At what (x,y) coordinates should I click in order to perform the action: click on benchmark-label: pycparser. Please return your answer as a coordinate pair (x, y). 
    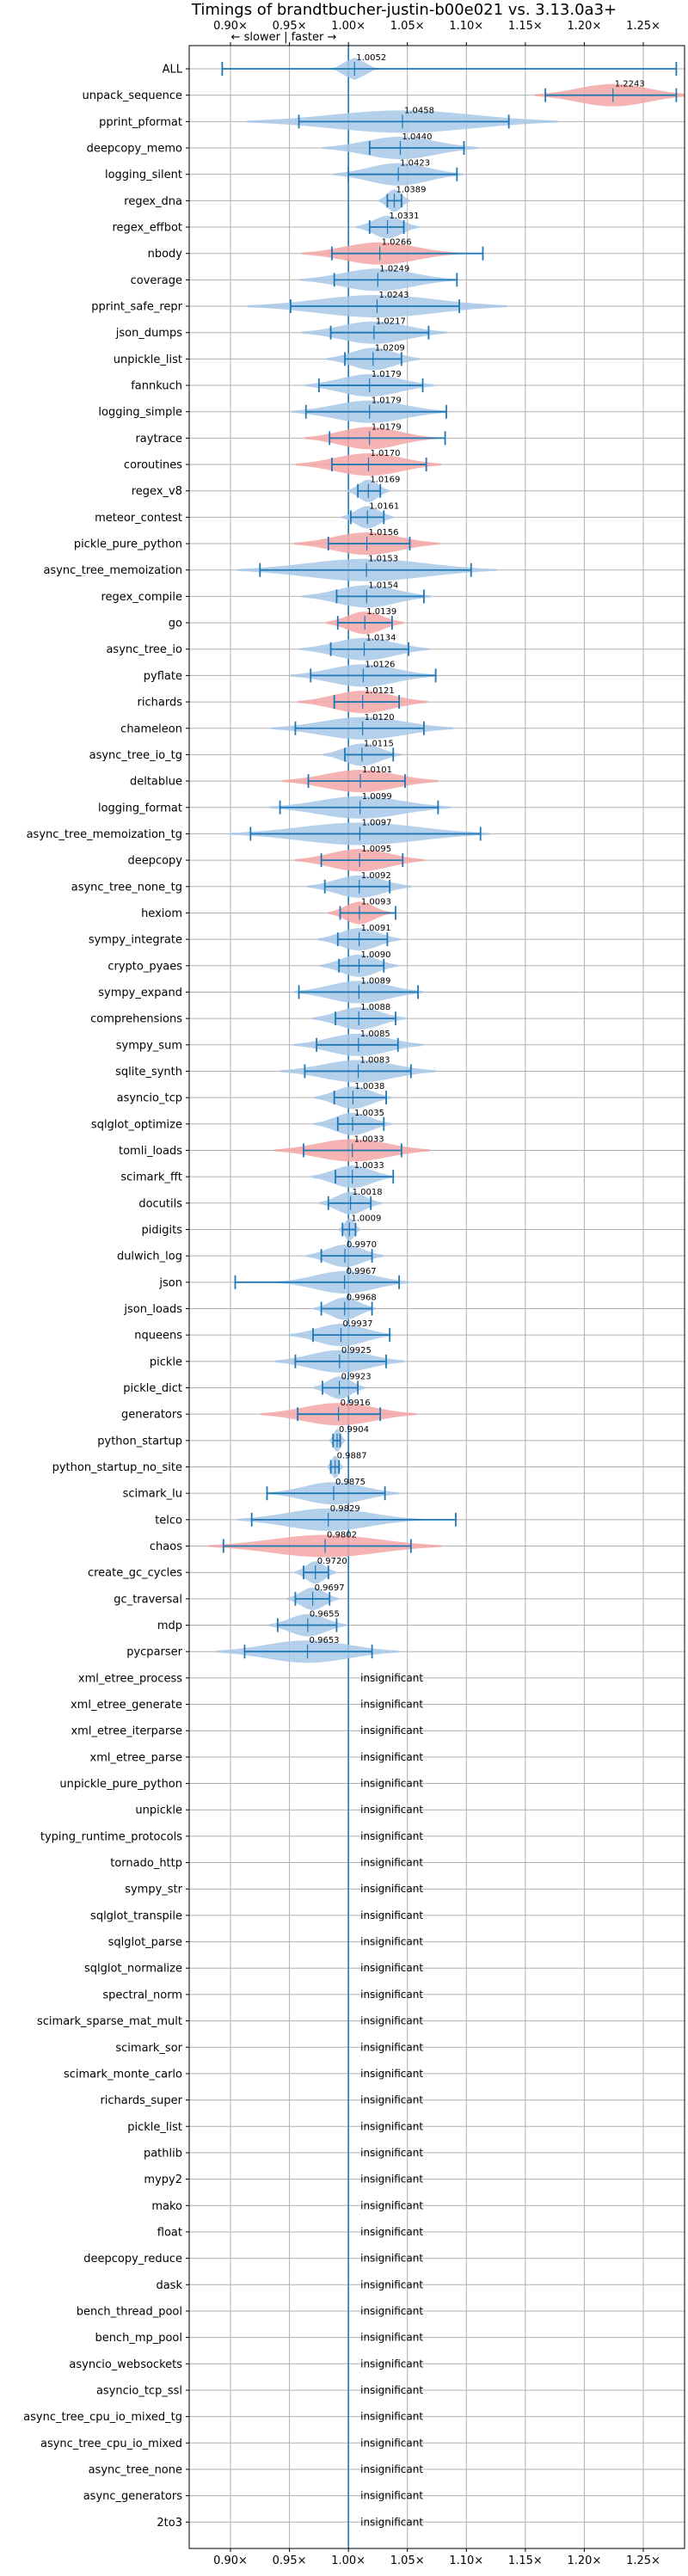
    Looking at the image, I should click on (154, 1652).